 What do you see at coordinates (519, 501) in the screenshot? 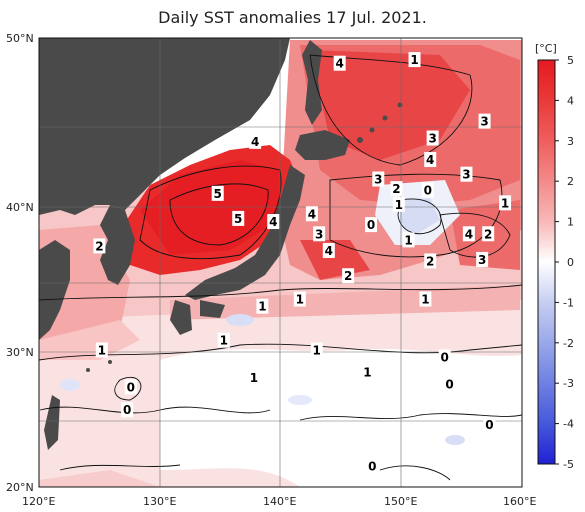
I see `lon-label-160: 160°E` at bounding box center [519, 501].